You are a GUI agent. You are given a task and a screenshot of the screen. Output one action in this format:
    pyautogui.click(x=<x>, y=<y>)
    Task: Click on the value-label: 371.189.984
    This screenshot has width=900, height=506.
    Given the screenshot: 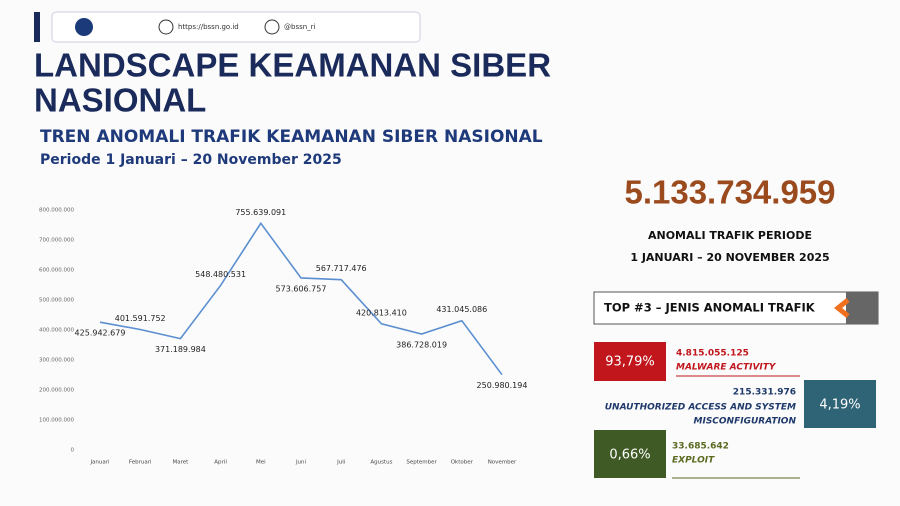 What is the action you would take?
    pyautogui.click(x=180, y=349)
    